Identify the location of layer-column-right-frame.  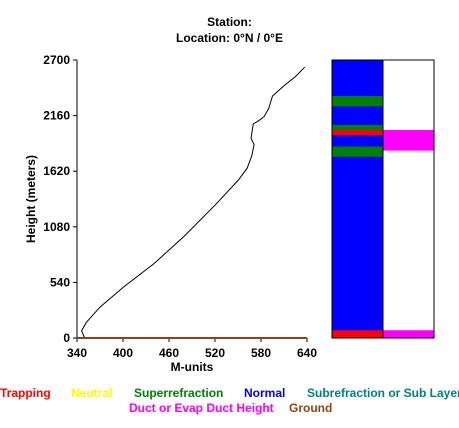
(408, 199).